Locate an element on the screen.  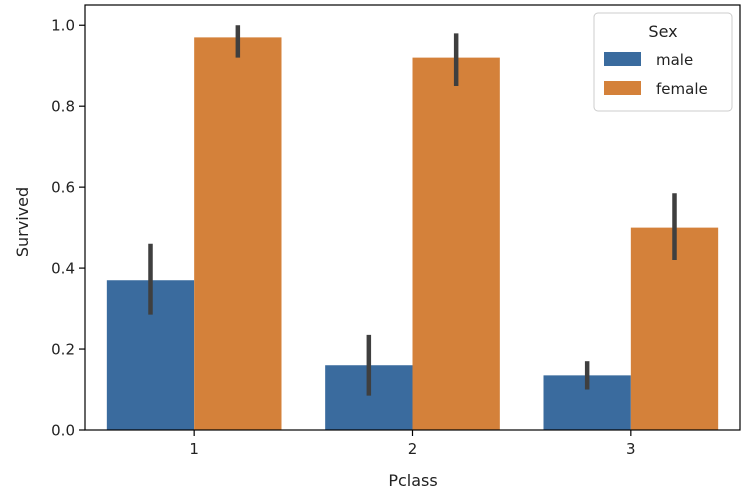
x-tick-label: 1 is located at coordinates (194, 449).